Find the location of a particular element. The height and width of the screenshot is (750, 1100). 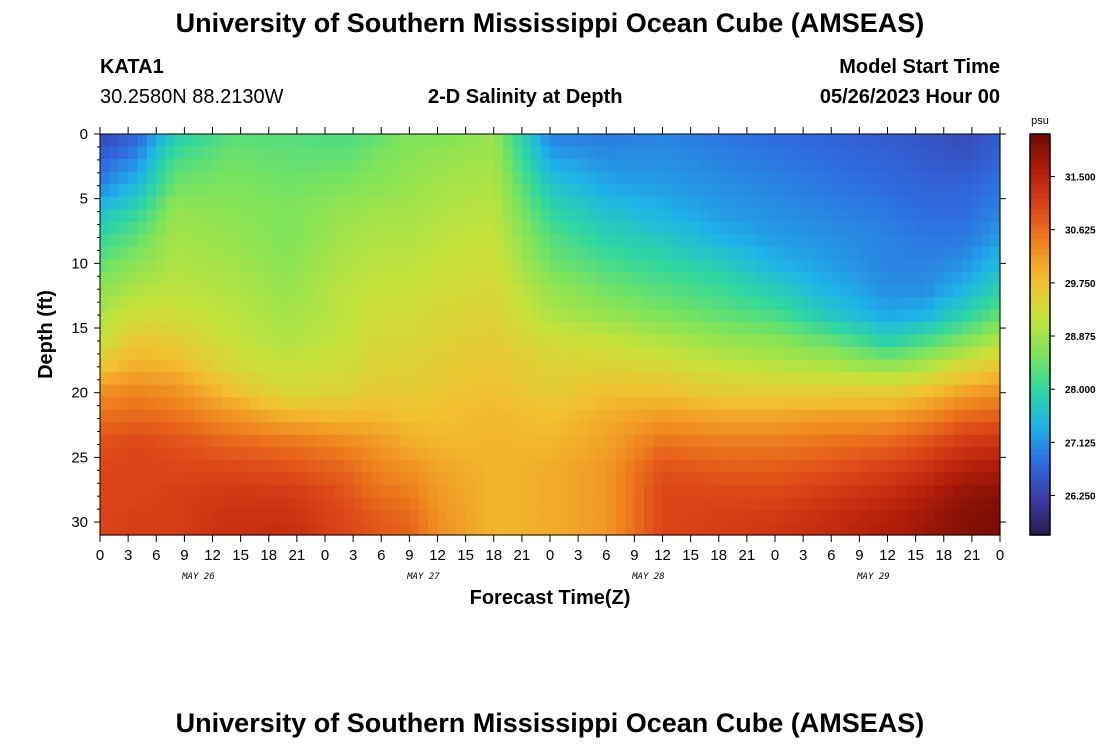

x-tick-label: 3 is located at coordinates (803, 555).